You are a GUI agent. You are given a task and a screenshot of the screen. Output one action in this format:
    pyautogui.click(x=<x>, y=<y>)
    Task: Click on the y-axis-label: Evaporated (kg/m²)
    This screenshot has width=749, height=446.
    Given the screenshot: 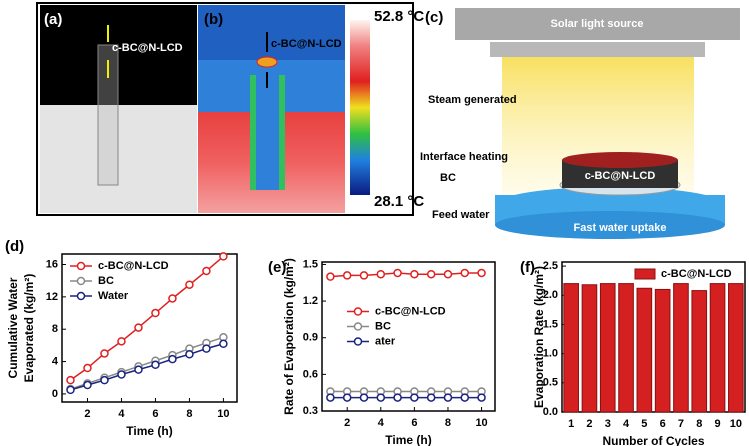 What is the action you would take?
    pyautogui.click(x=29, y=328)
    